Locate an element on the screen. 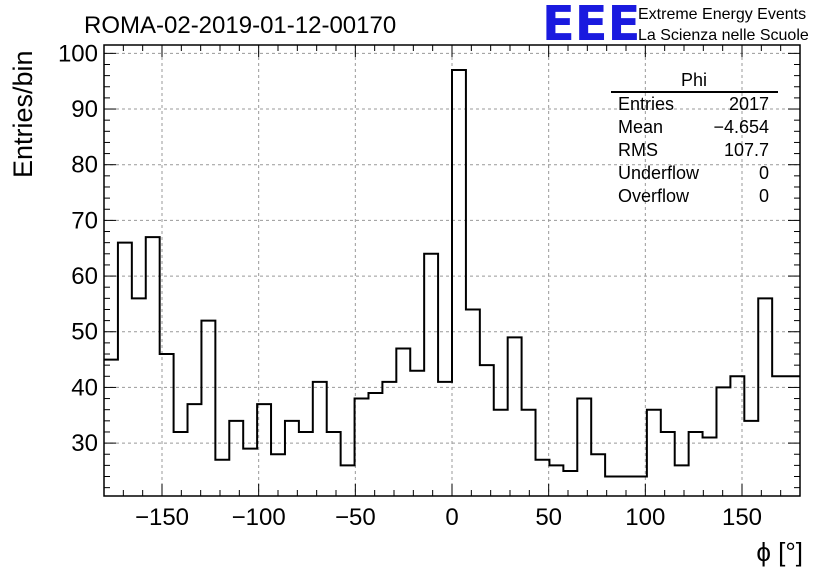 This screenshot has width=836, height=572. y-tick-label: 100 is located at coordinates (78, 53).